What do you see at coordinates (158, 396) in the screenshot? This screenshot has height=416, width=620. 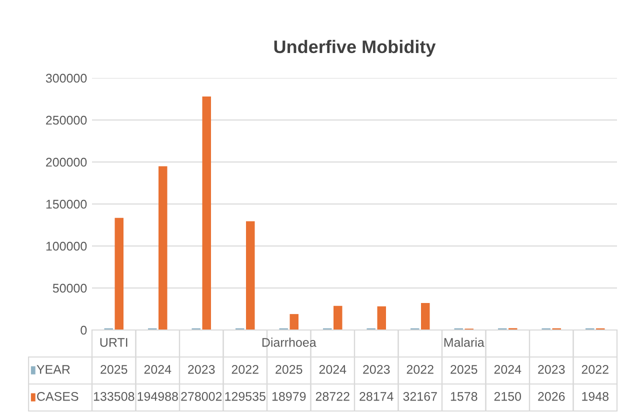 I see `data-label: 194988` at bounding box center [158, 396].